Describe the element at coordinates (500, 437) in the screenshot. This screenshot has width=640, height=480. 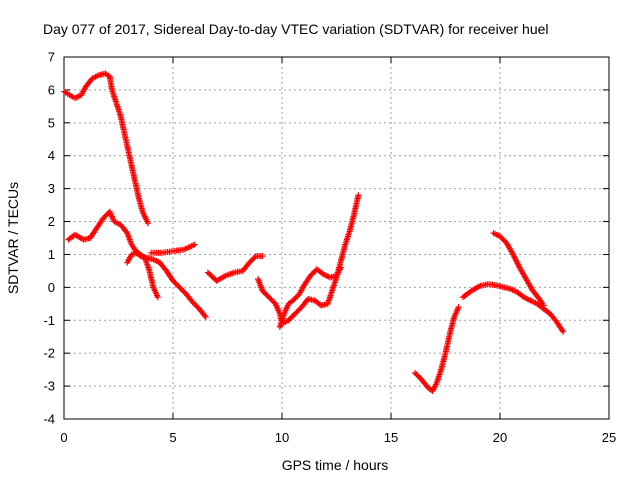
I see `x-tick-label: 20` at that location.